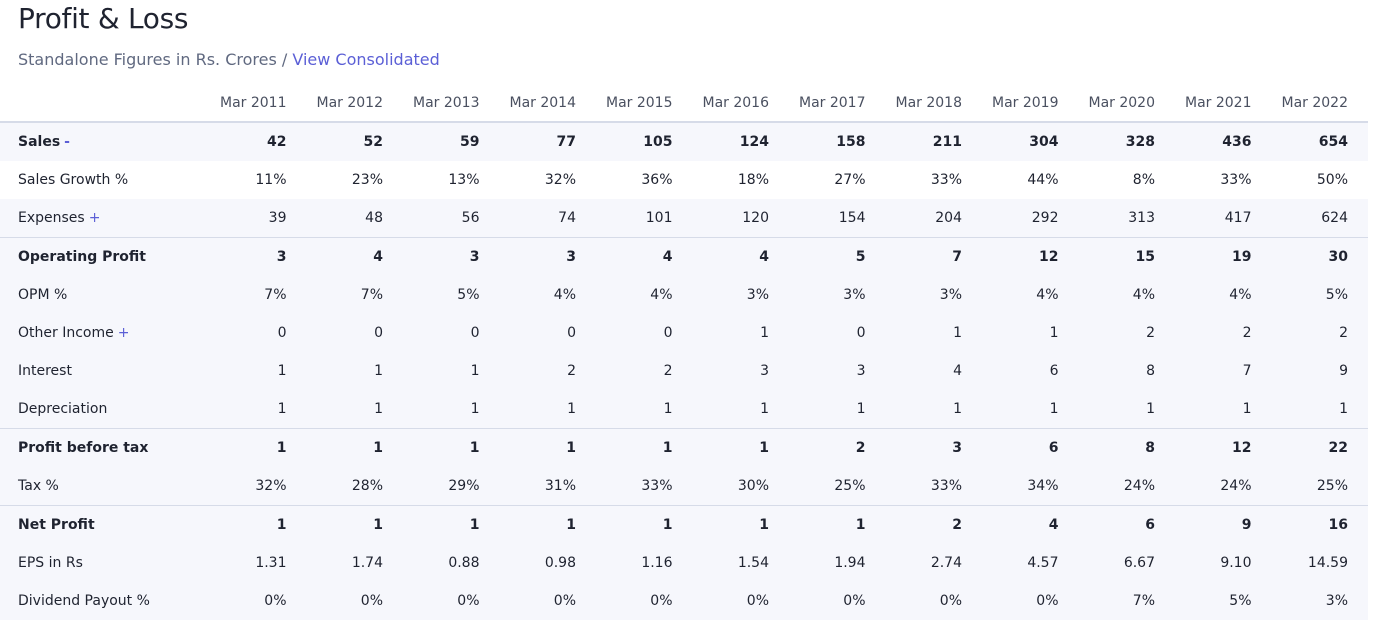  I want to click on value-cell: 0.98, so click(547, 563).